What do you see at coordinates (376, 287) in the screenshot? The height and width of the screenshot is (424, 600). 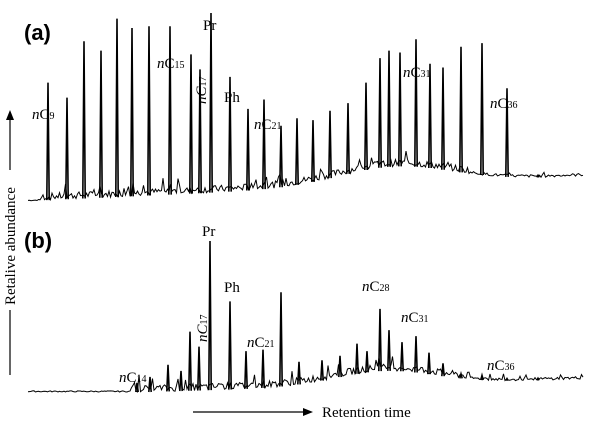 I see `peak-label-b-nc28: nC28` at bounding box center [376, 287].